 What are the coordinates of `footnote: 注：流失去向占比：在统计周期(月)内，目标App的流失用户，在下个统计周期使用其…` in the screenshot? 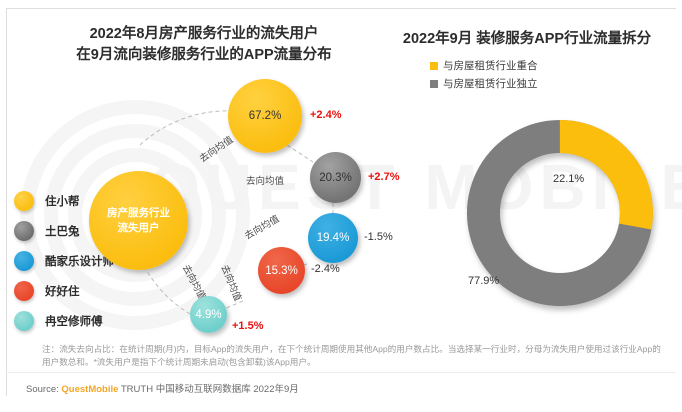 It's located at (351, 355).